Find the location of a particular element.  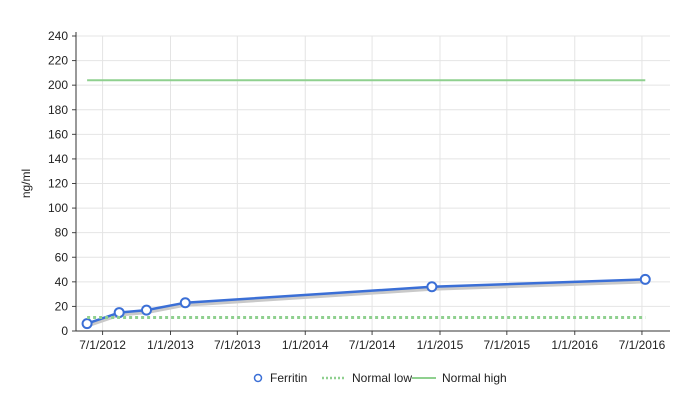

y-tick-label: 40 is located at coordinates (62, 282).